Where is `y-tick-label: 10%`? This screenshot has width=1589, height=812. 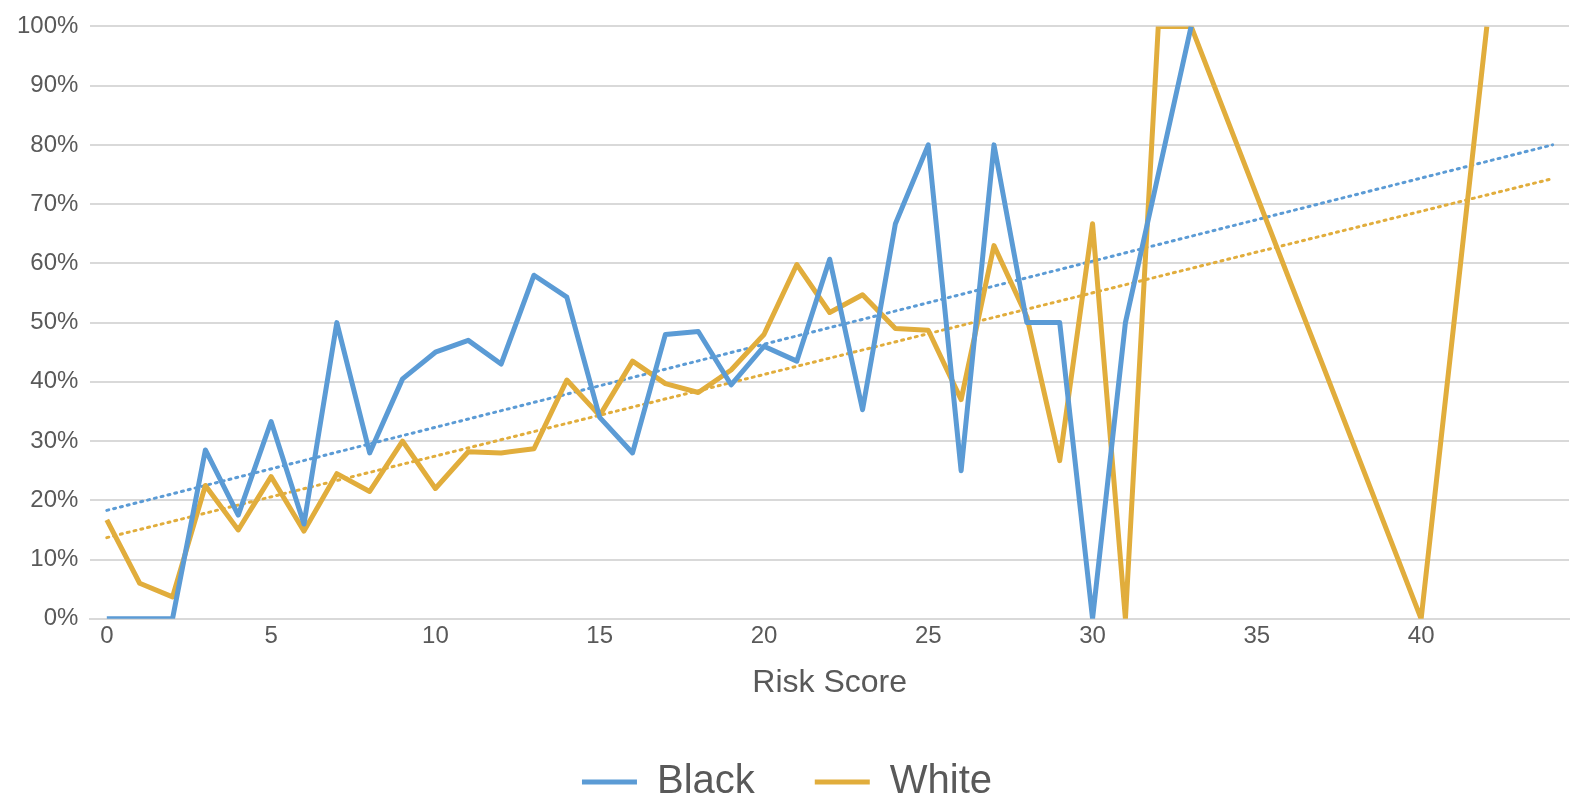 y-tick-label: 10% is located at coordinates (54, 558).